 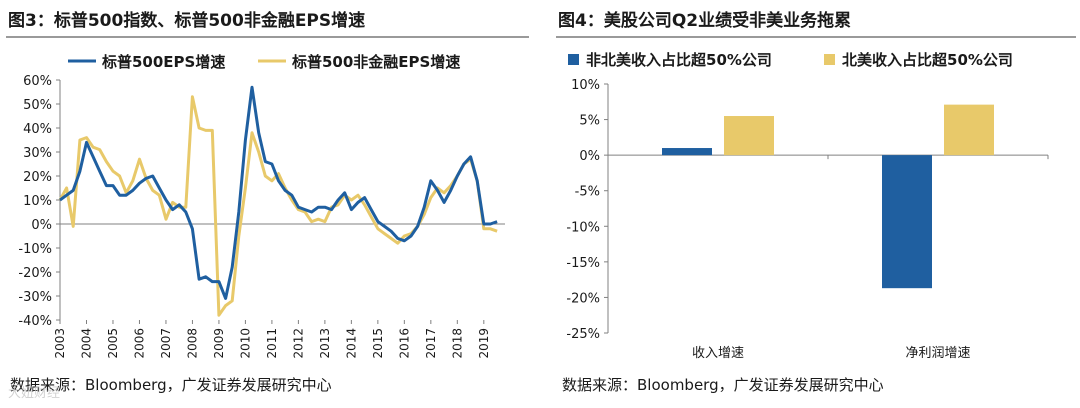 I want to click on x-category-label: 净利润增速, so click(x=937, y=353).